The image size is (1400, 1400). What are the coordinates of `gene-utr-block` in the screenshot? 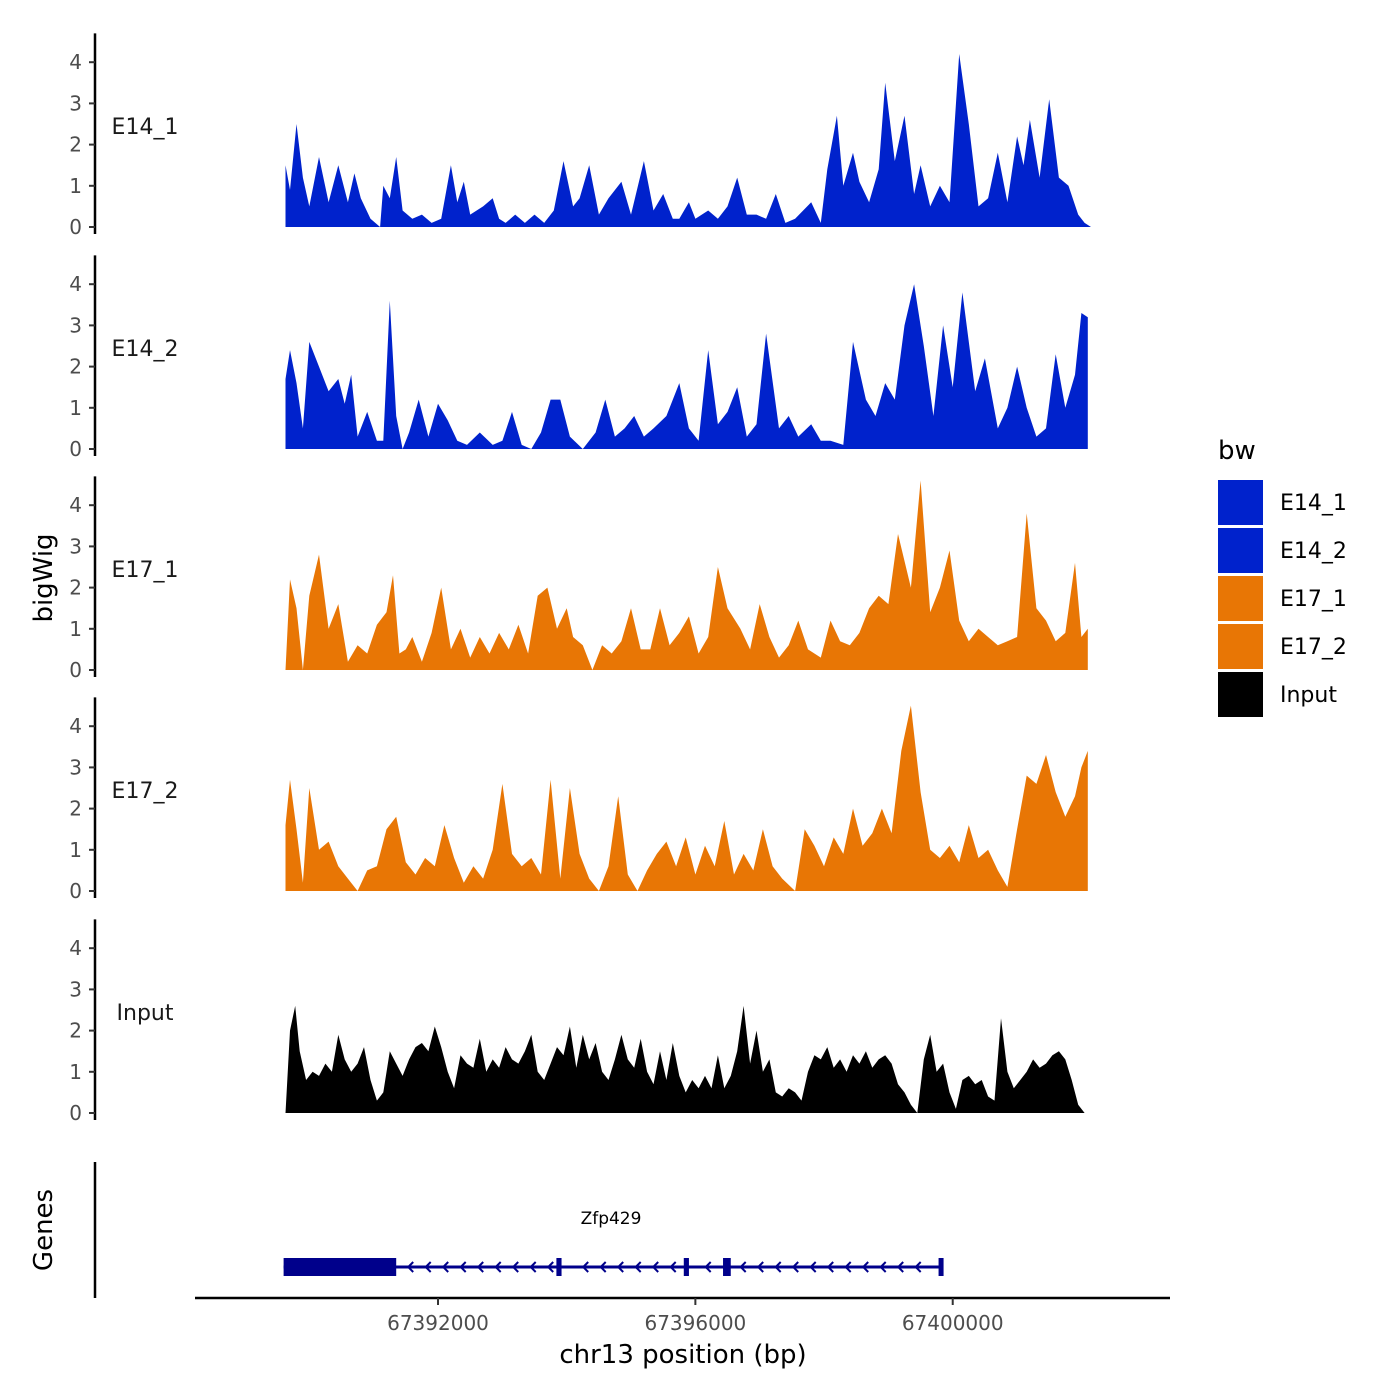 It's located at (340, 1267).